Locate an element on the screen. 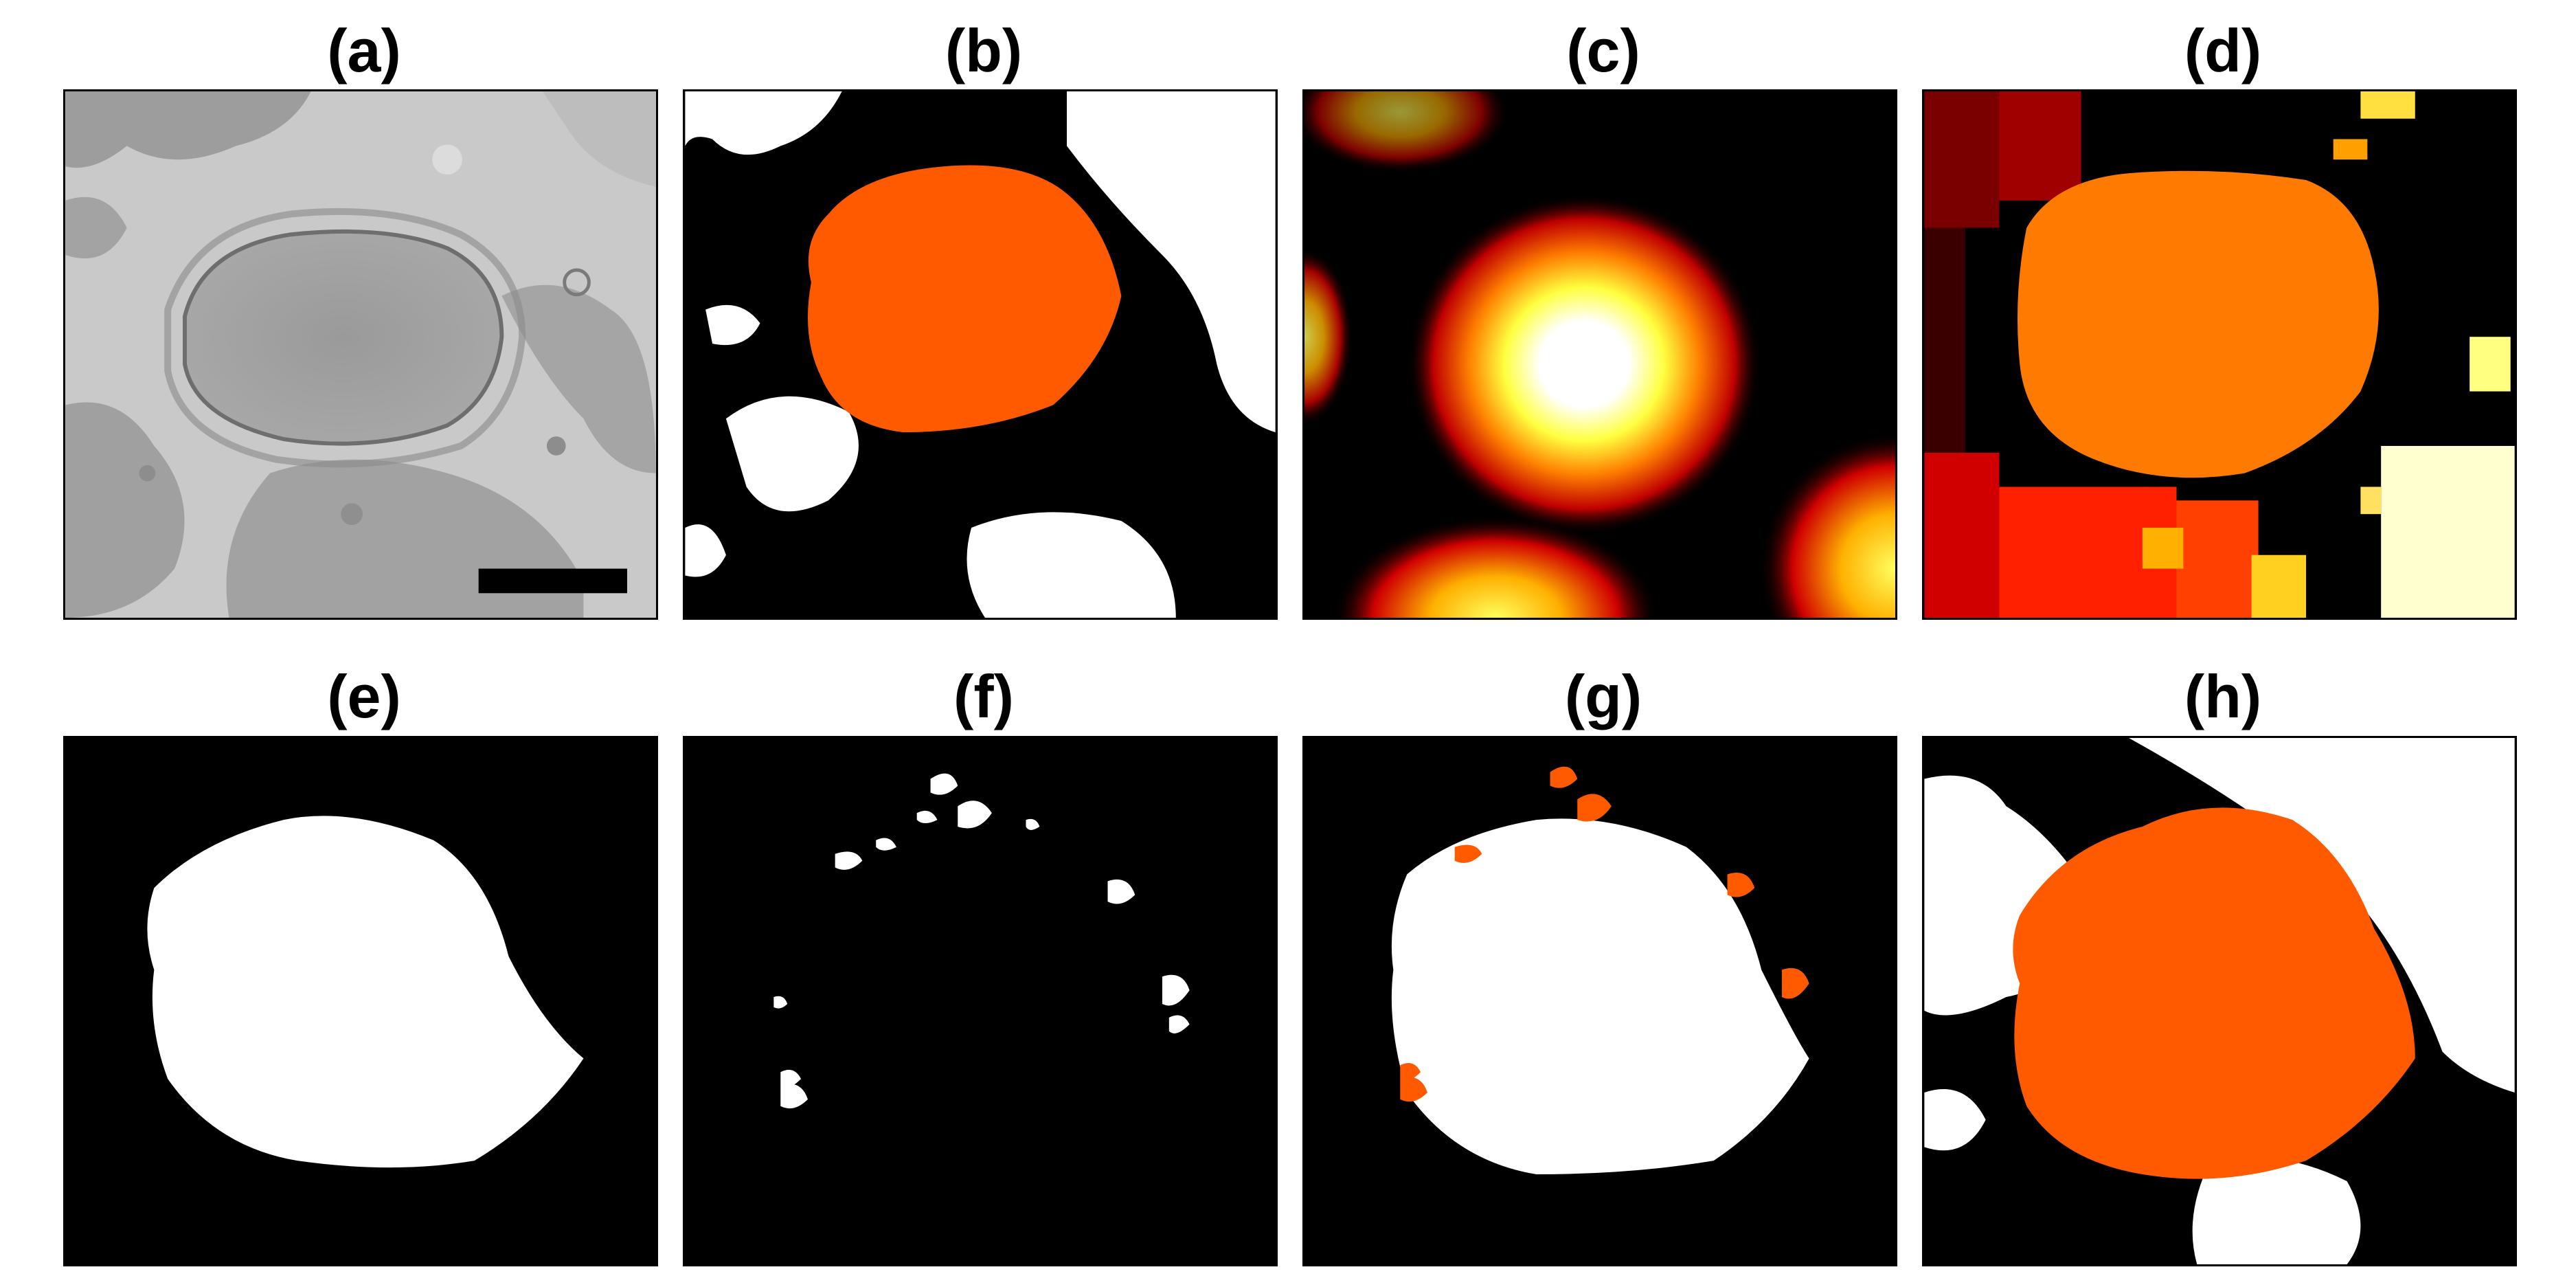 The image size is (2576, 1287). panel-e-nucleus-mask is located at coordinates (360, 1001).